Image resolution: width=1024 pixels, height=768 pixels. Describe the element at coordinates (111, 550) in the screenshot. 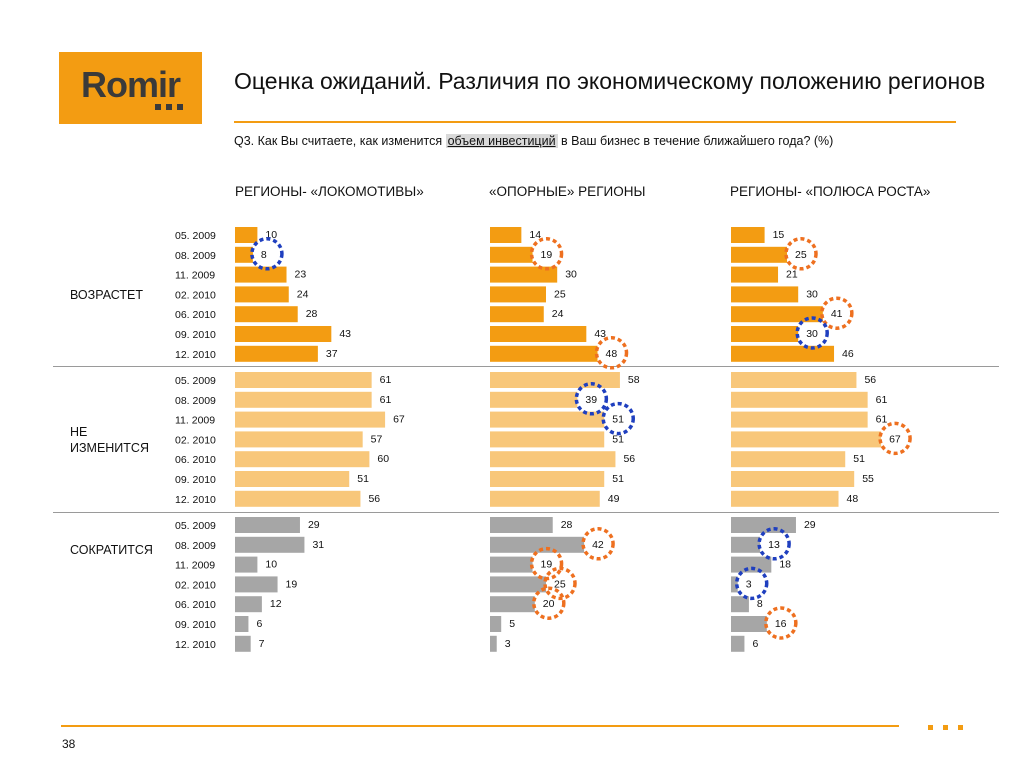

I see `group-label-decrease: СОКРАТИТСЯ` at that location.